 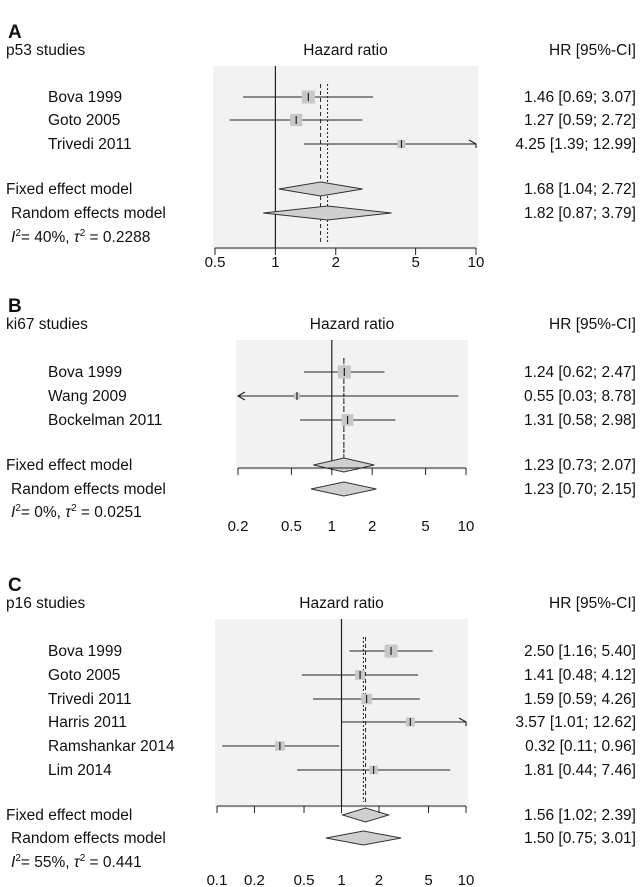 What do you see at coordinates (113, 862) in the screenshot?
I see `tau2-value: = 0.441` at bounding box center [113, 862].